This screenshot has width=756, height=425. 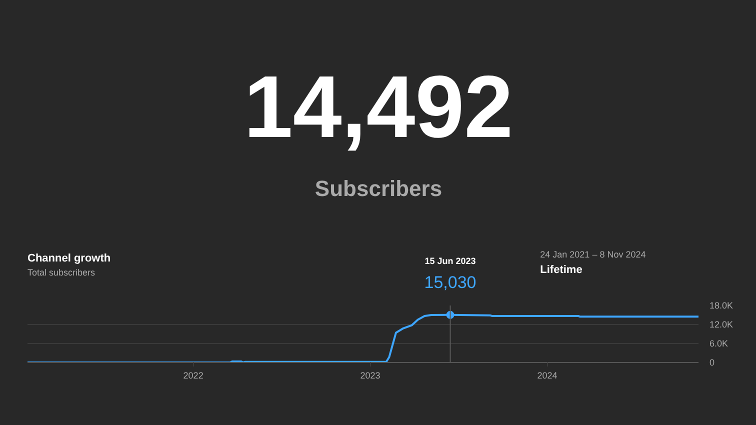 I want to click on y-tick-label: 12.0K, so click(x=722, y=325).